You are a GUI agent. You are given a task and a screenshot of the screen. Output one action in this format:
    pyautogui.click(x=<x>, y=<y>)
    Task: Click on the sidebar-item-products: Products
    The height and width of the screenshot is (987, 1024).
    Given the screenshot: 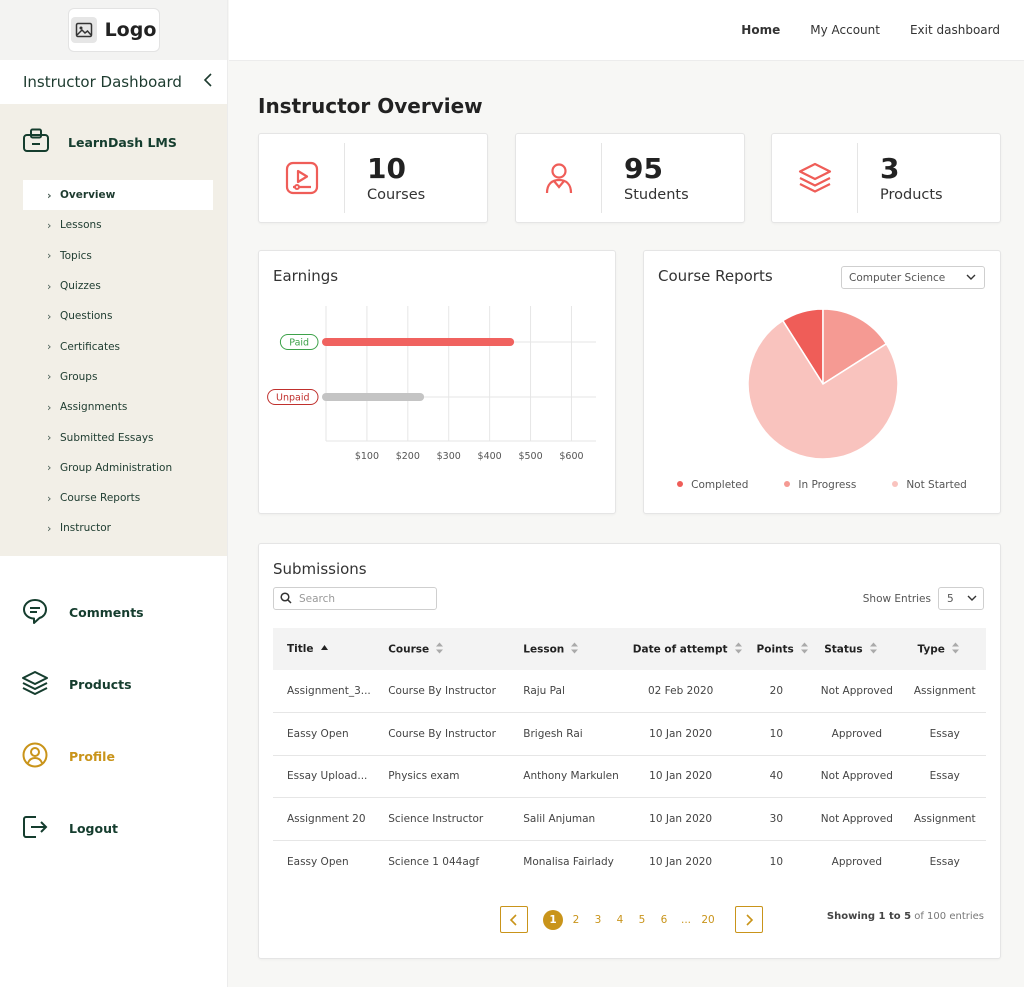 What is the action you would take?
    pyautogui.click(x=113, y=684)
    